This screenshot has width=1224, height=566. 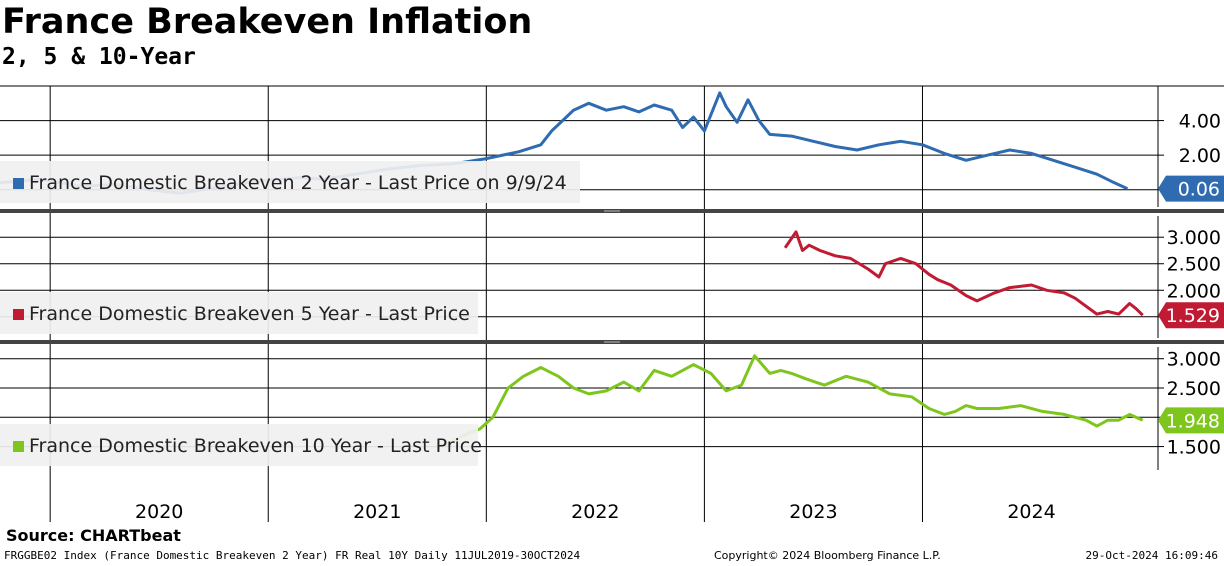 I want to click on footer-timestamp: 29-Oct-2024 16:09:46, so click(x=1151, y=555).